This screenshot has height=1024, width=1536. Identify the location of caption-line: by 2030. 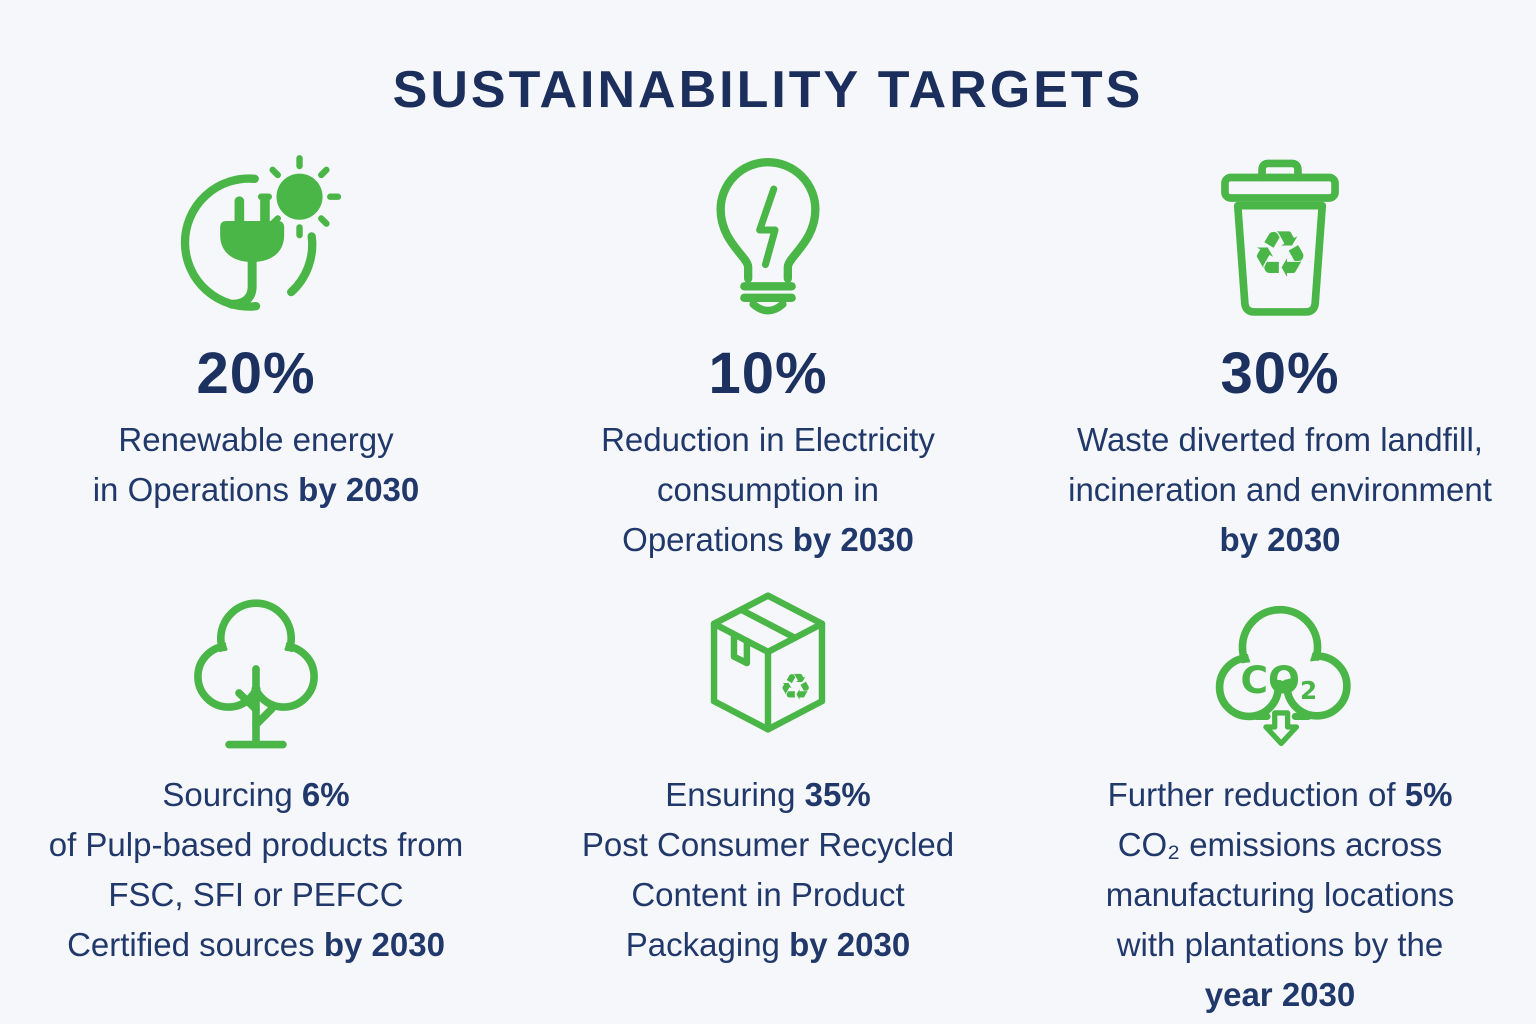
(1280, 540).